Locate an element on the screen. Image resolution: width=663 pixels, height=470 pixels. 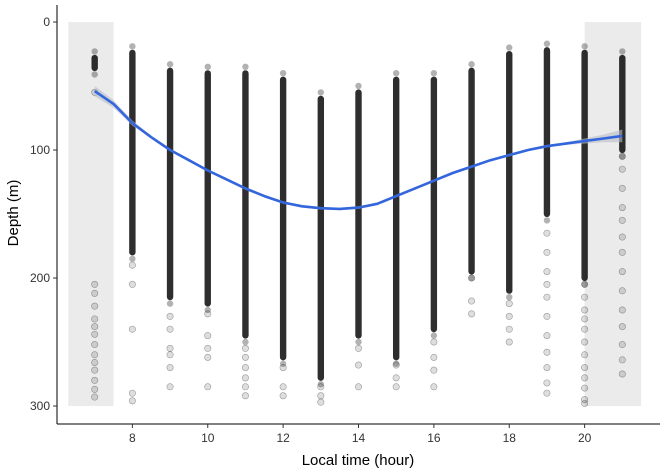
y-tick-label-300: 300 is located at coordinates (40, 406).